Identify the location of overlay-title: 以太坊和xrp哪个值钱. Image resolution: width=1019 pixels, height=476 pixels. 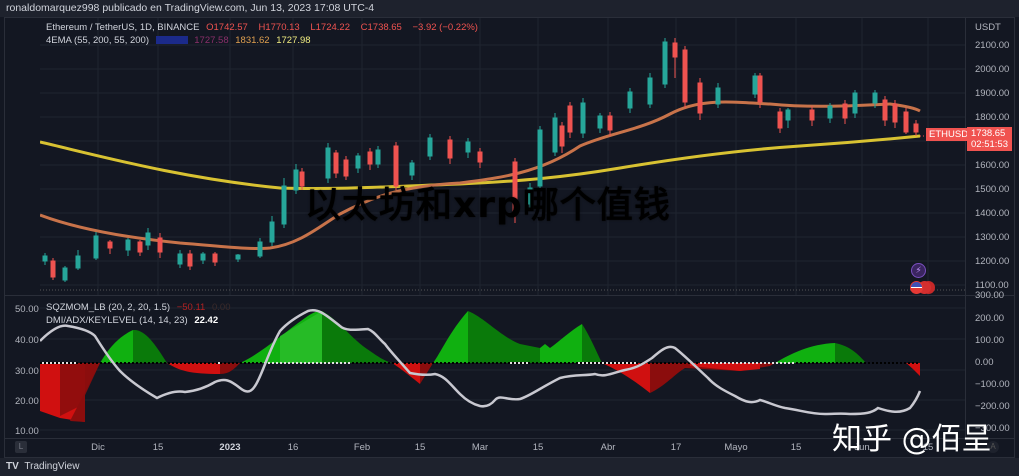
(488, 205).